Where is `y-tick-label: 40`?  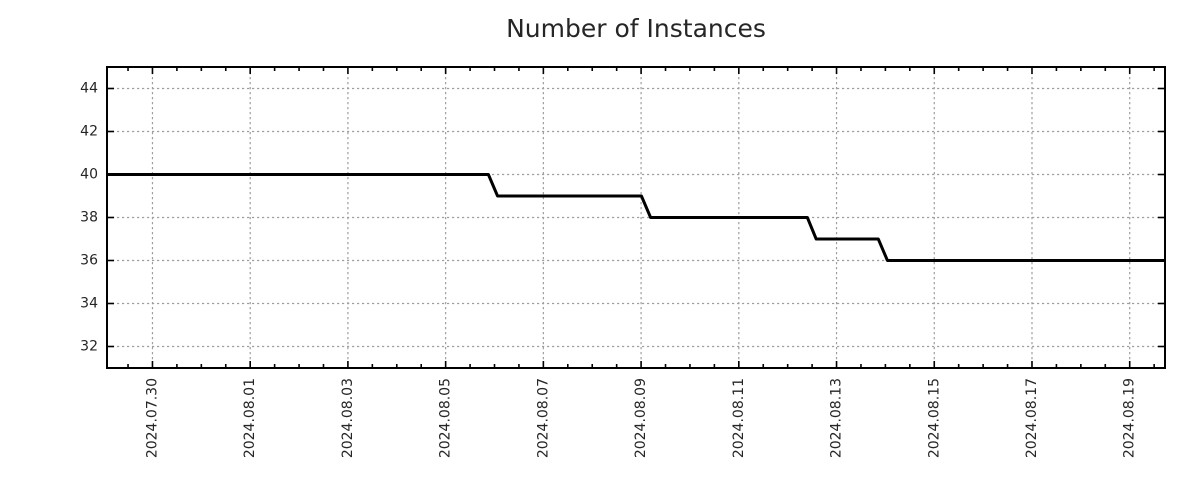 y-tick-label: 40 is located at coordinates (89, 175).